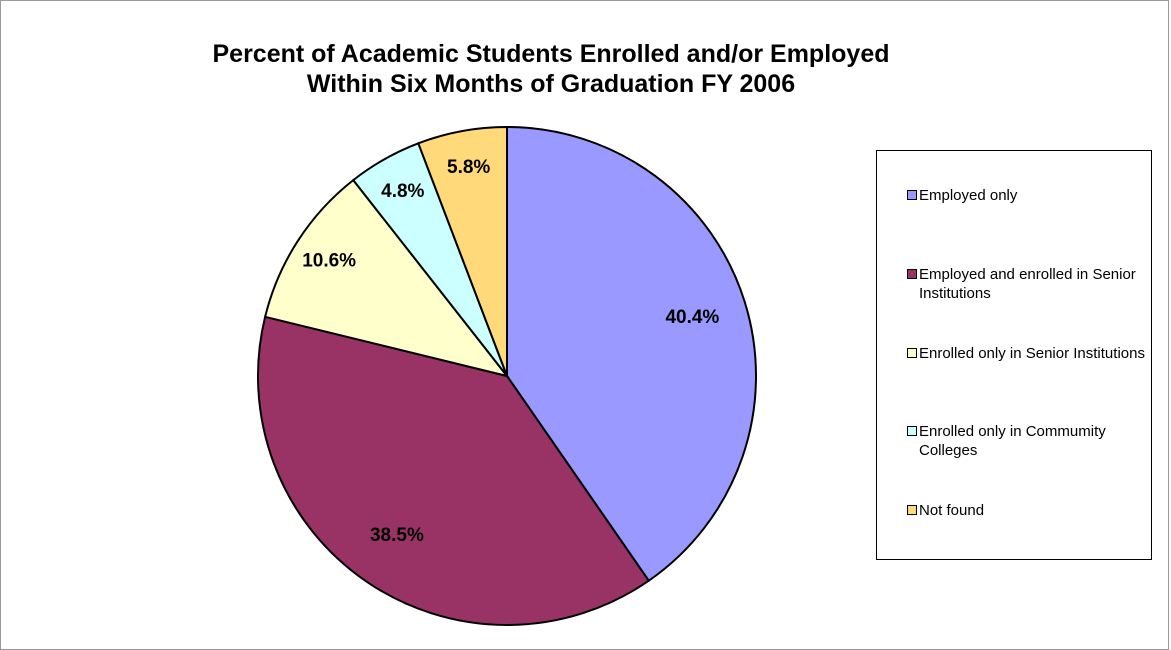 The height and width of the screenshot is (650, 1171). What do you see at coordinates (1032, 353) in the screenshot?
I see `legend-label-enrolled-only-senior: Enrolled only in Senior Institutions` at bounding box center [1032, 353].